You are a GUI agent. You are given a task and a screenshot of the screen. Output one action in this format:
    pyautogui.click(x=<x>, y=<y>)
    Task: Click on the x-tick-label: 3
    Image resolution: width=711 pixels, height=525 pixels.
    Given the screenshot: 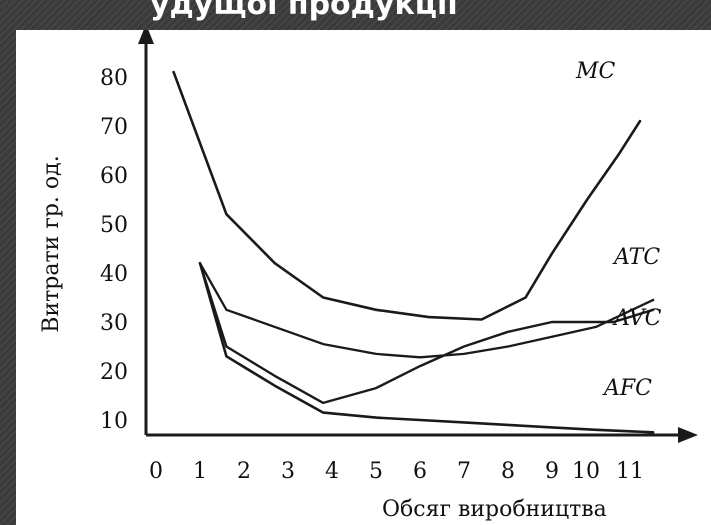 What is the action you would take?
    pyautogui.click(x=288, y=471)
    